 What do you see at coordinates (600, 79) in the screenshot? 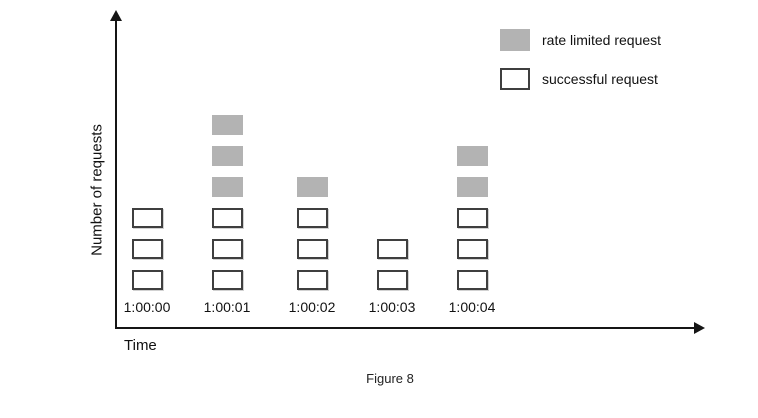
I see `legend-label-successful: successful request` at bounding box center [600, 79].